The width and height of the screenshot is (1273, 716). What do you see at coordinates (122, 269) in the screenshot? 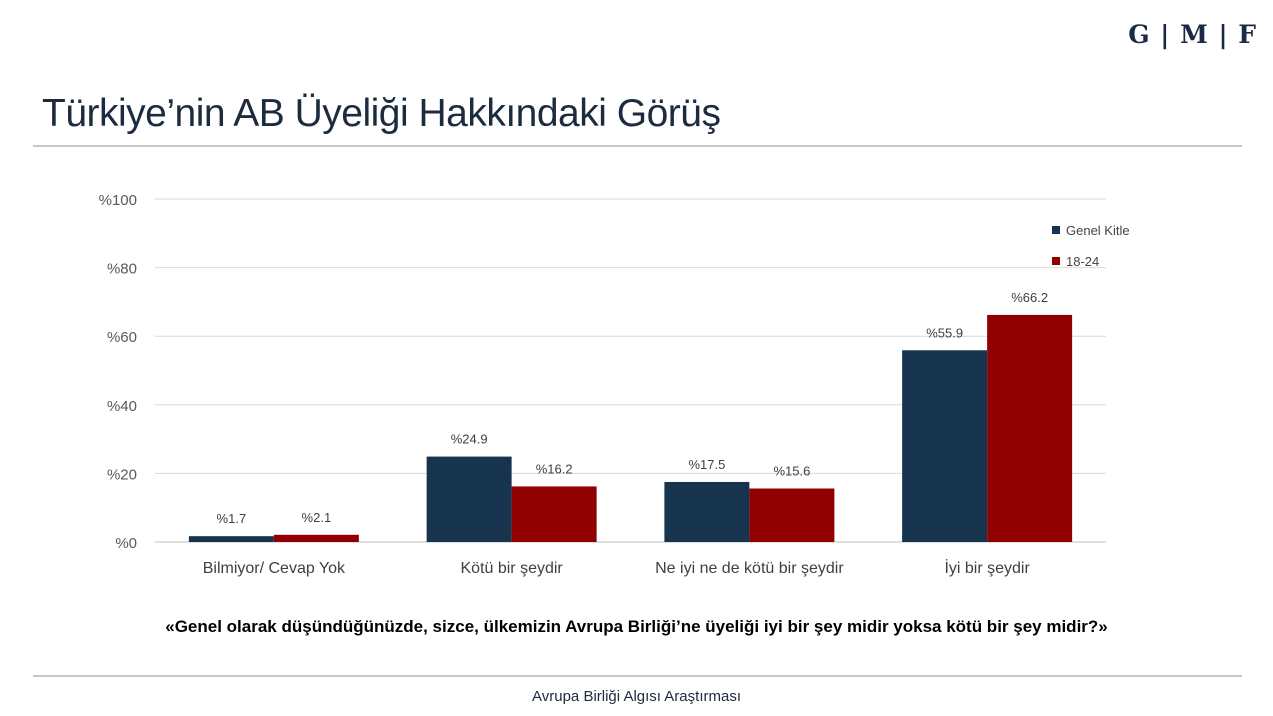
I see `y-tick-label: %80` at bounding box center [122, 269].